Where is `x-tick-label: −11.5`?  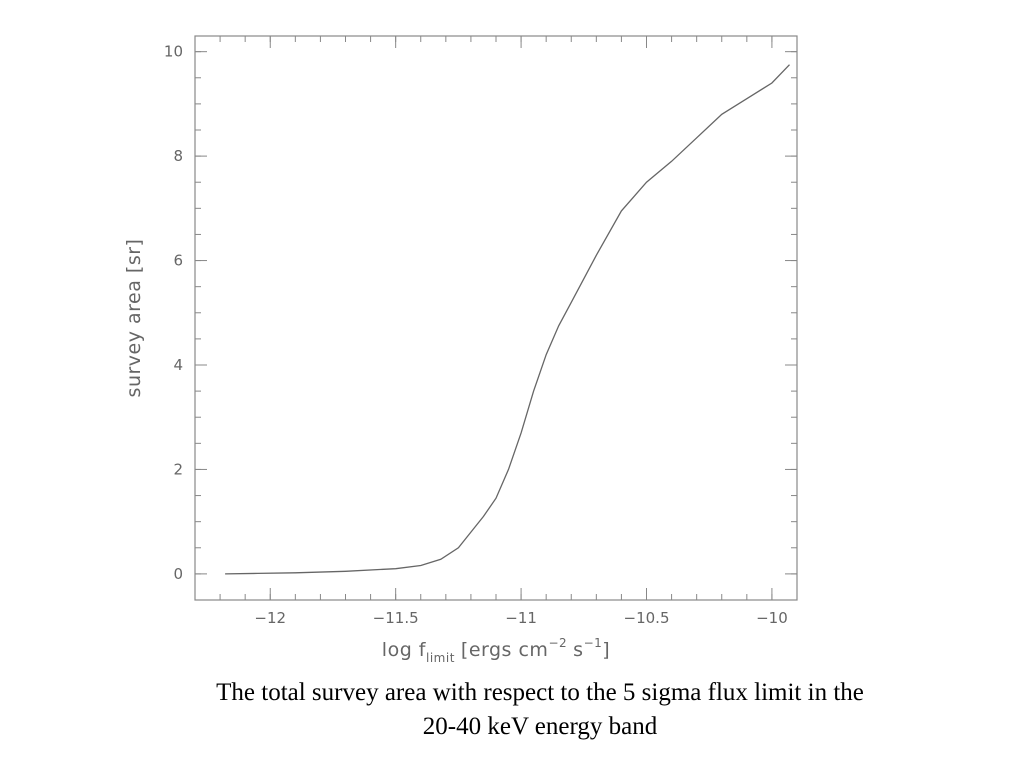
x-tick-label: −11.5 is located at coordinates (396, 618).